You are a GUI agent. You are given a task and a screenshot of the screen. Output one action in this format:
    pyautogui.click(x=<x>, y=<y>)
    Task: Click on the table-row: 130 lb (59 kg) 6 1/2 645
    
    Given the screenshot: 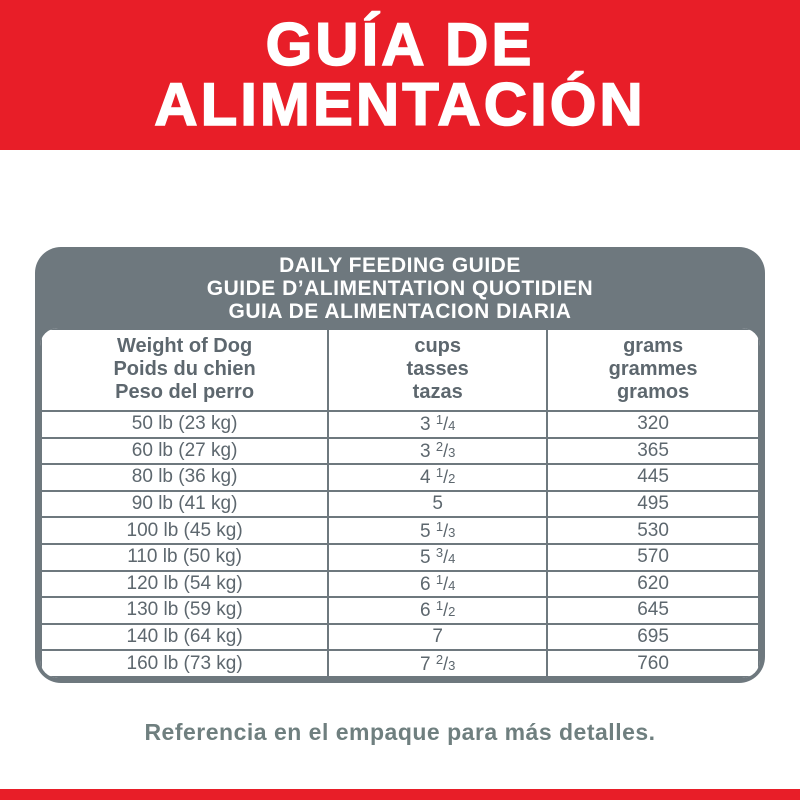 What is the action you would take?
    pyautogui.click(x=400, y=610)
    